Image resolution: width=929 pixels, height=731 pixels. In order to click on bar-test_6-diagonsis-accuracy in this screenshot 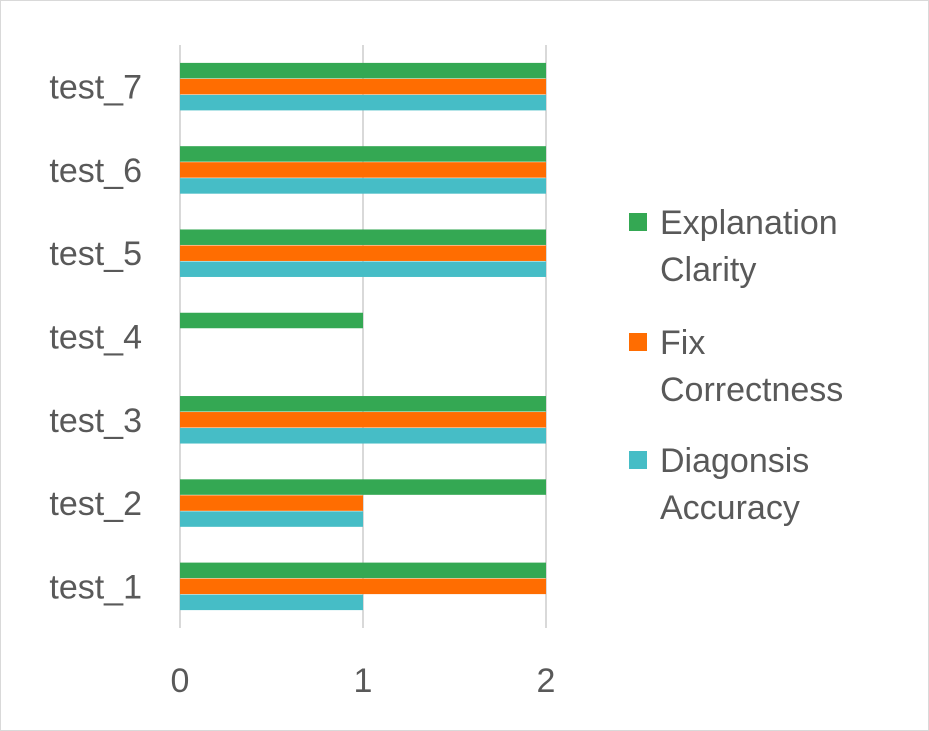, I will do `click(363, 186)`.